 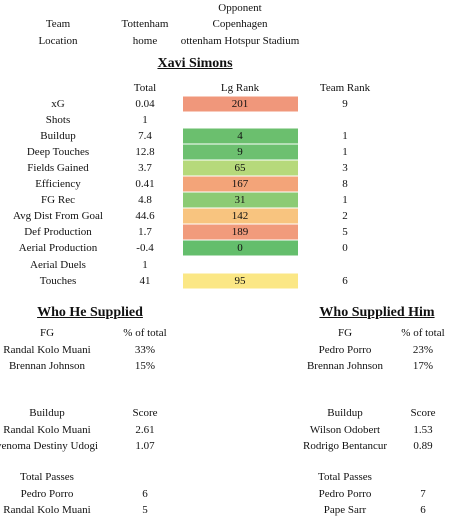 I want to click on total: 44.6, so click(x=145, y=216).